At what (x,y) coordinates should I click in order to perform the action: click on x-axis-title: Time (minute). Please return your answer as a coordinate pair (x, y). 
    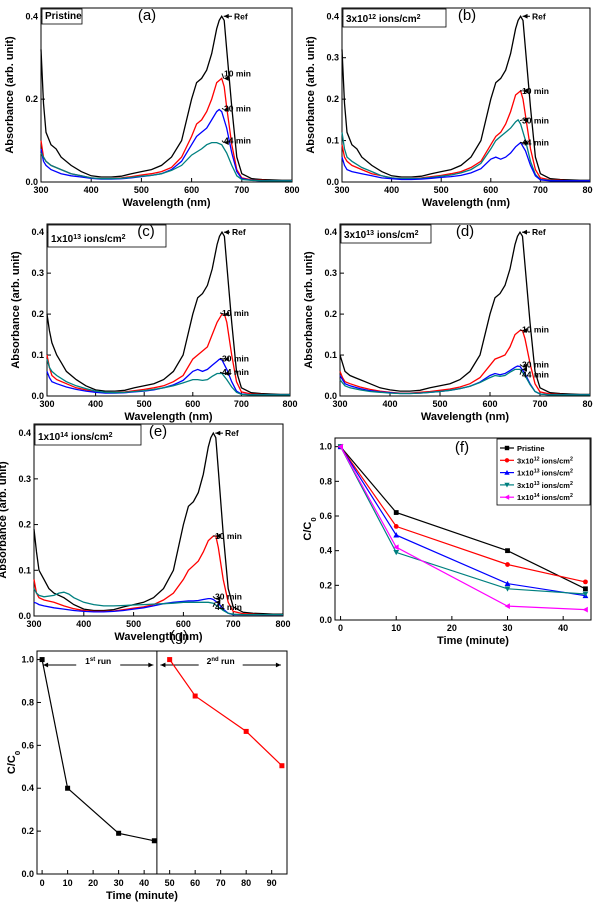
    Looking at the image, I should click on (473, 641).